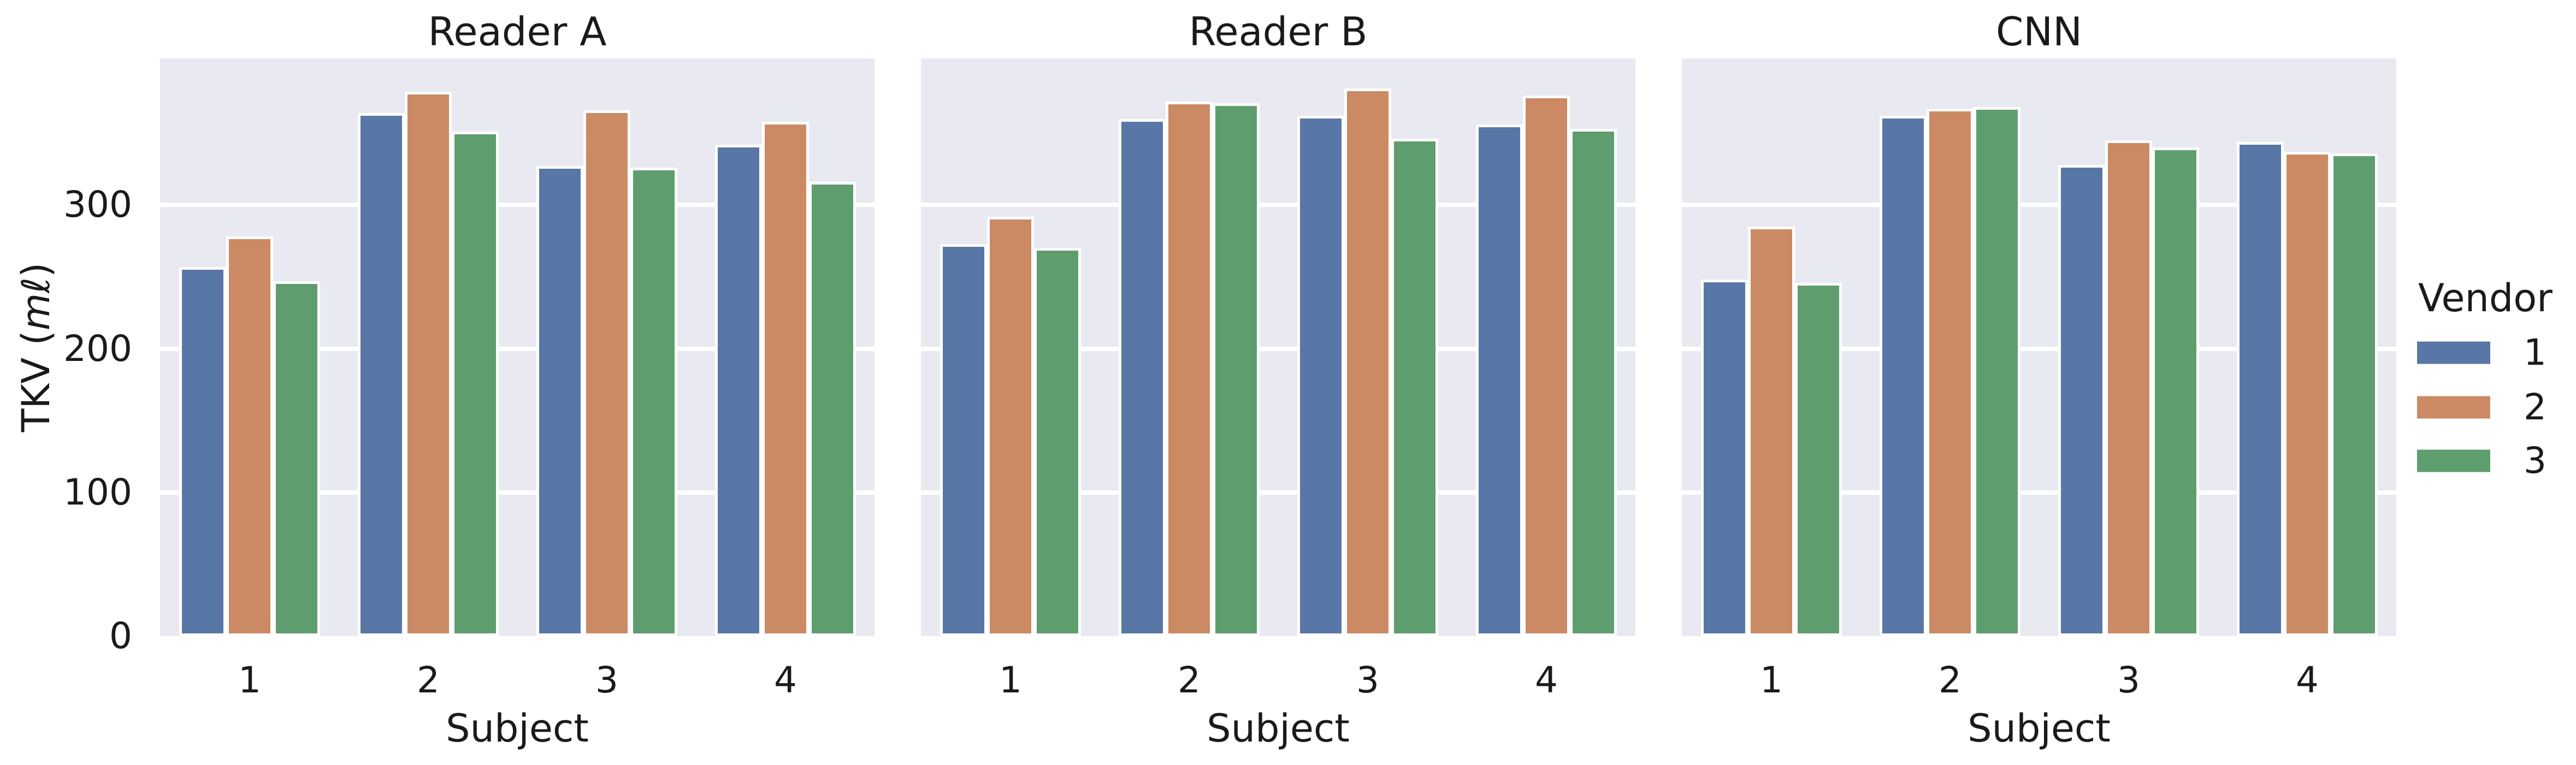 Image resolution: width=2576 pixels, height=765 pixels. What do you see at coordinates (98, 492) in the screenshot?
I see `y-tick-100: 100` at bounding box center [98, 492].